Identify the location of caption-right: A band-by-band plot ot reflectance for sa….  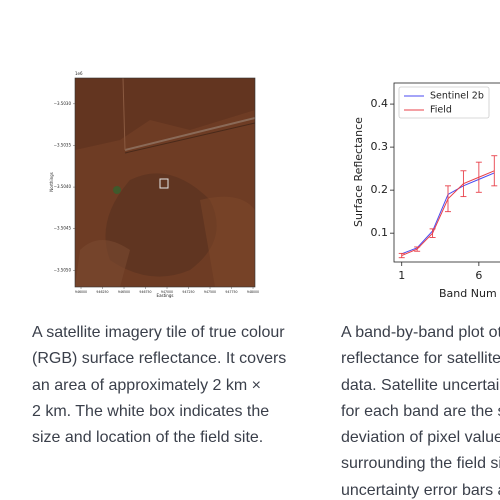
(420, 410).